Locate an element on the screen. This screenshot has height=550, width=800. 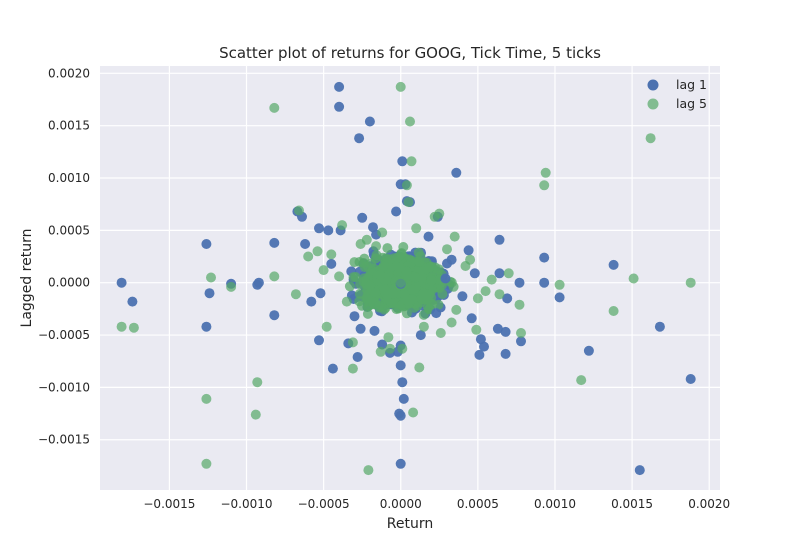
y-tick-label: 0.0020 is located at coordinates (69, 73).